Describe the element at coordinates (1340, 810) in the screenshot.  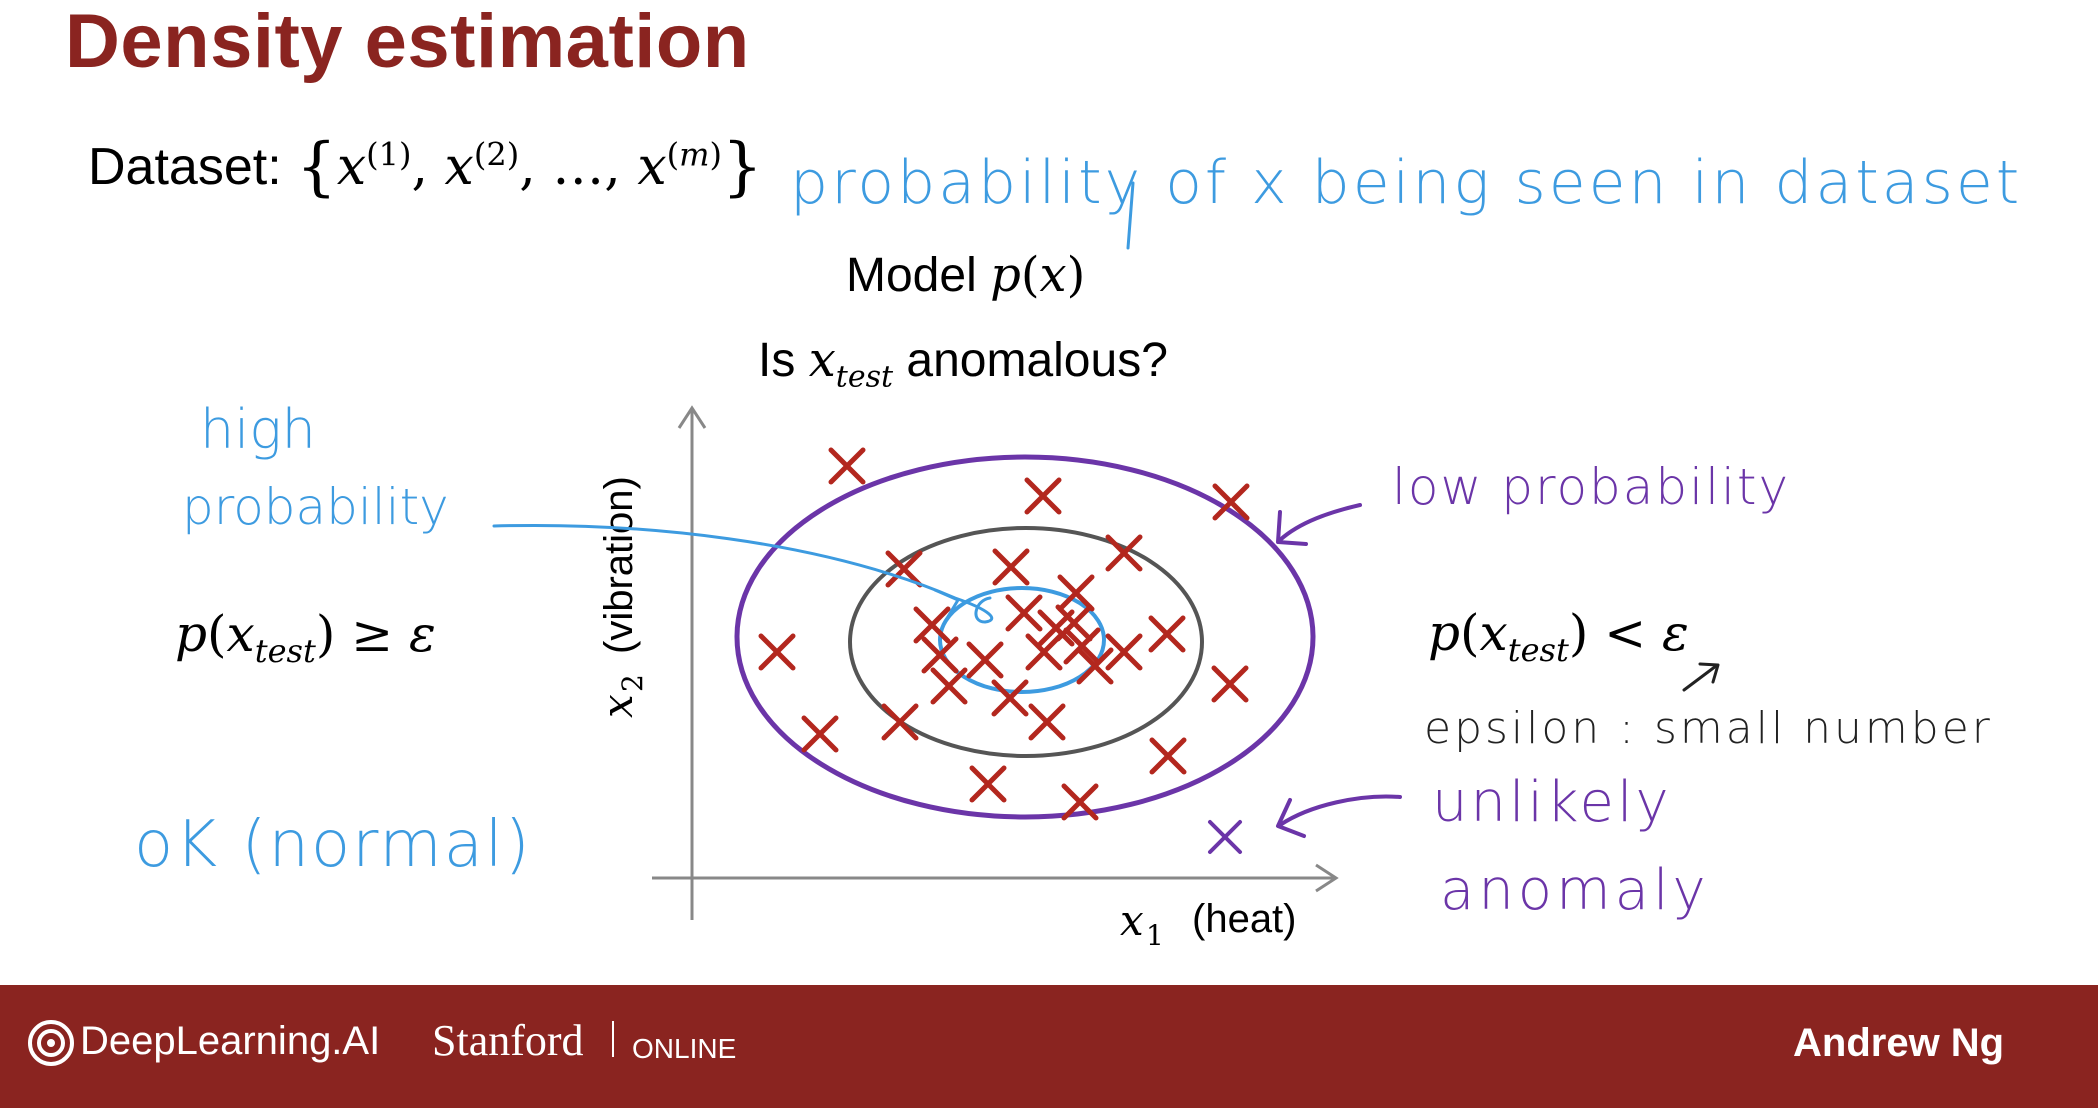
I see `unlikely-arrow` at that location.